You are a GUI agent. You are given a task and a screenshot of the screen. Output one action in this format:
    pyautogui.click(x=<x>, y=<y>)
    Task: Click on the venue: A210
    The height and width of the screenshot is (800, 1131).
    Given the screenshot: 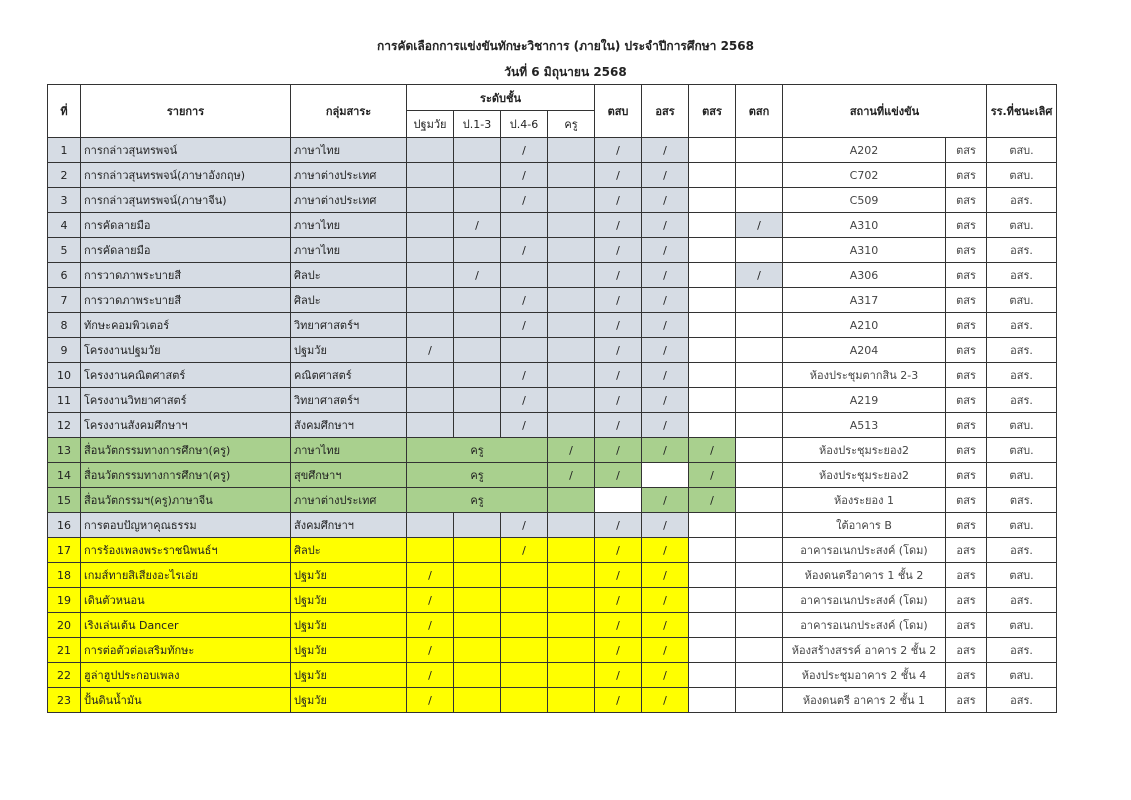 What is the action you would take?
    pyautogui.click(x=864, y=325)
    